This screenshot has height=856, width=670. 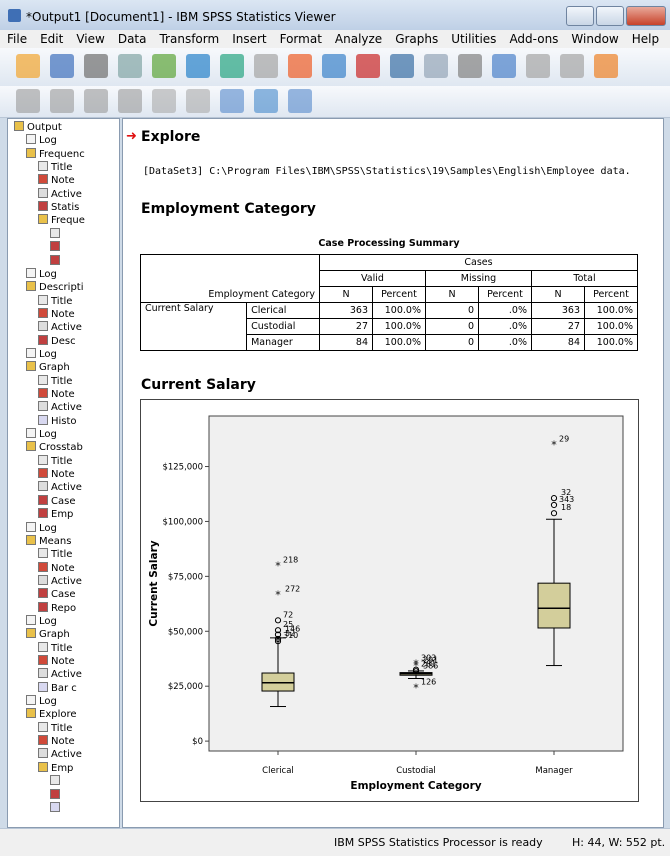 What do you see at coordinates (646, 16) in the screenshot?
I see `close-button` at bounding box center [646, 16].